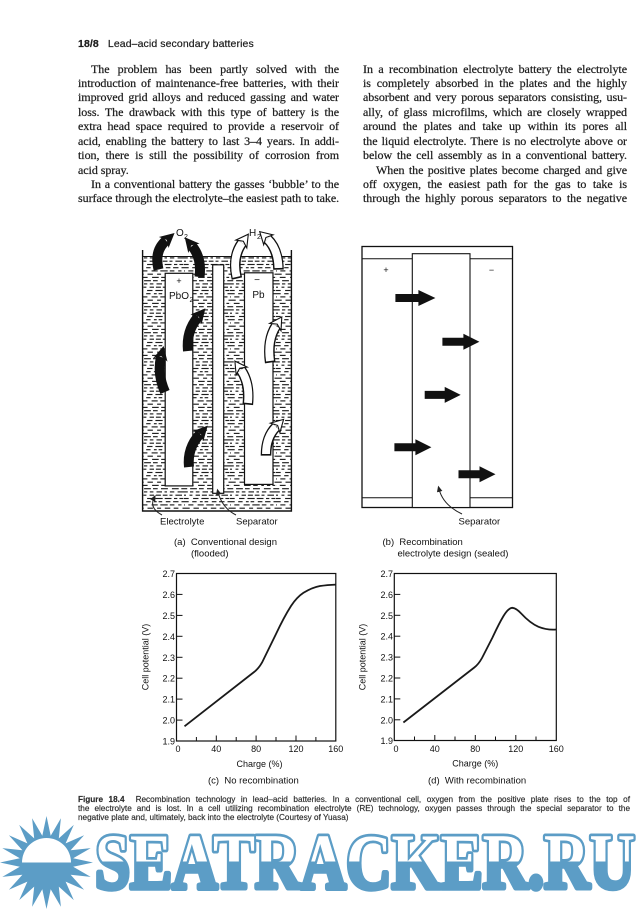 The image size is (640, 910). Describe the element at coordinates (365, 861) in the screenshot. I see `svg-text: SEATRACKER.RU` at that location.